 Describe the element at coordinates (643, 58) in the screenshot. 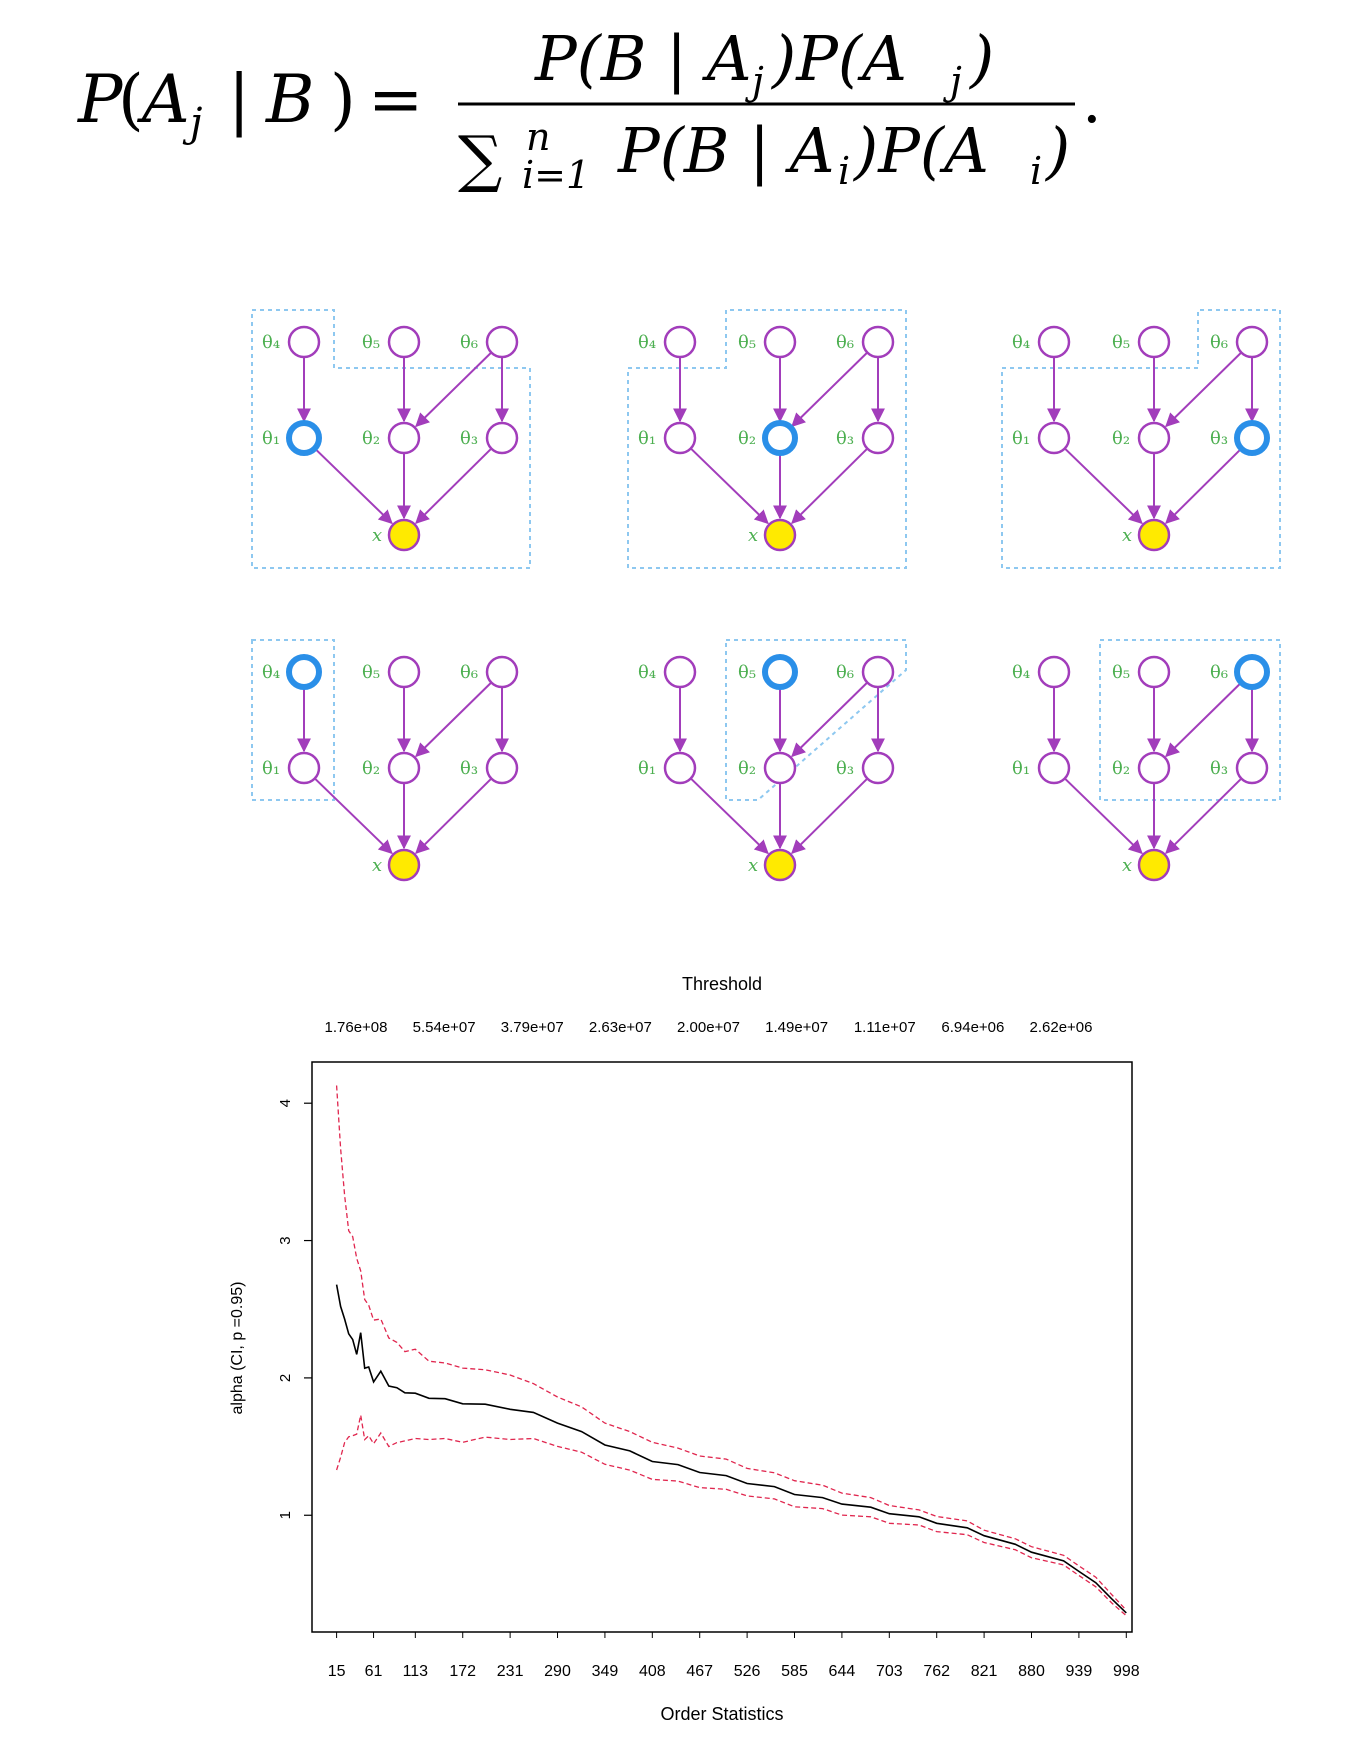

I see `formula-num-part1: P(B | A` at that location.